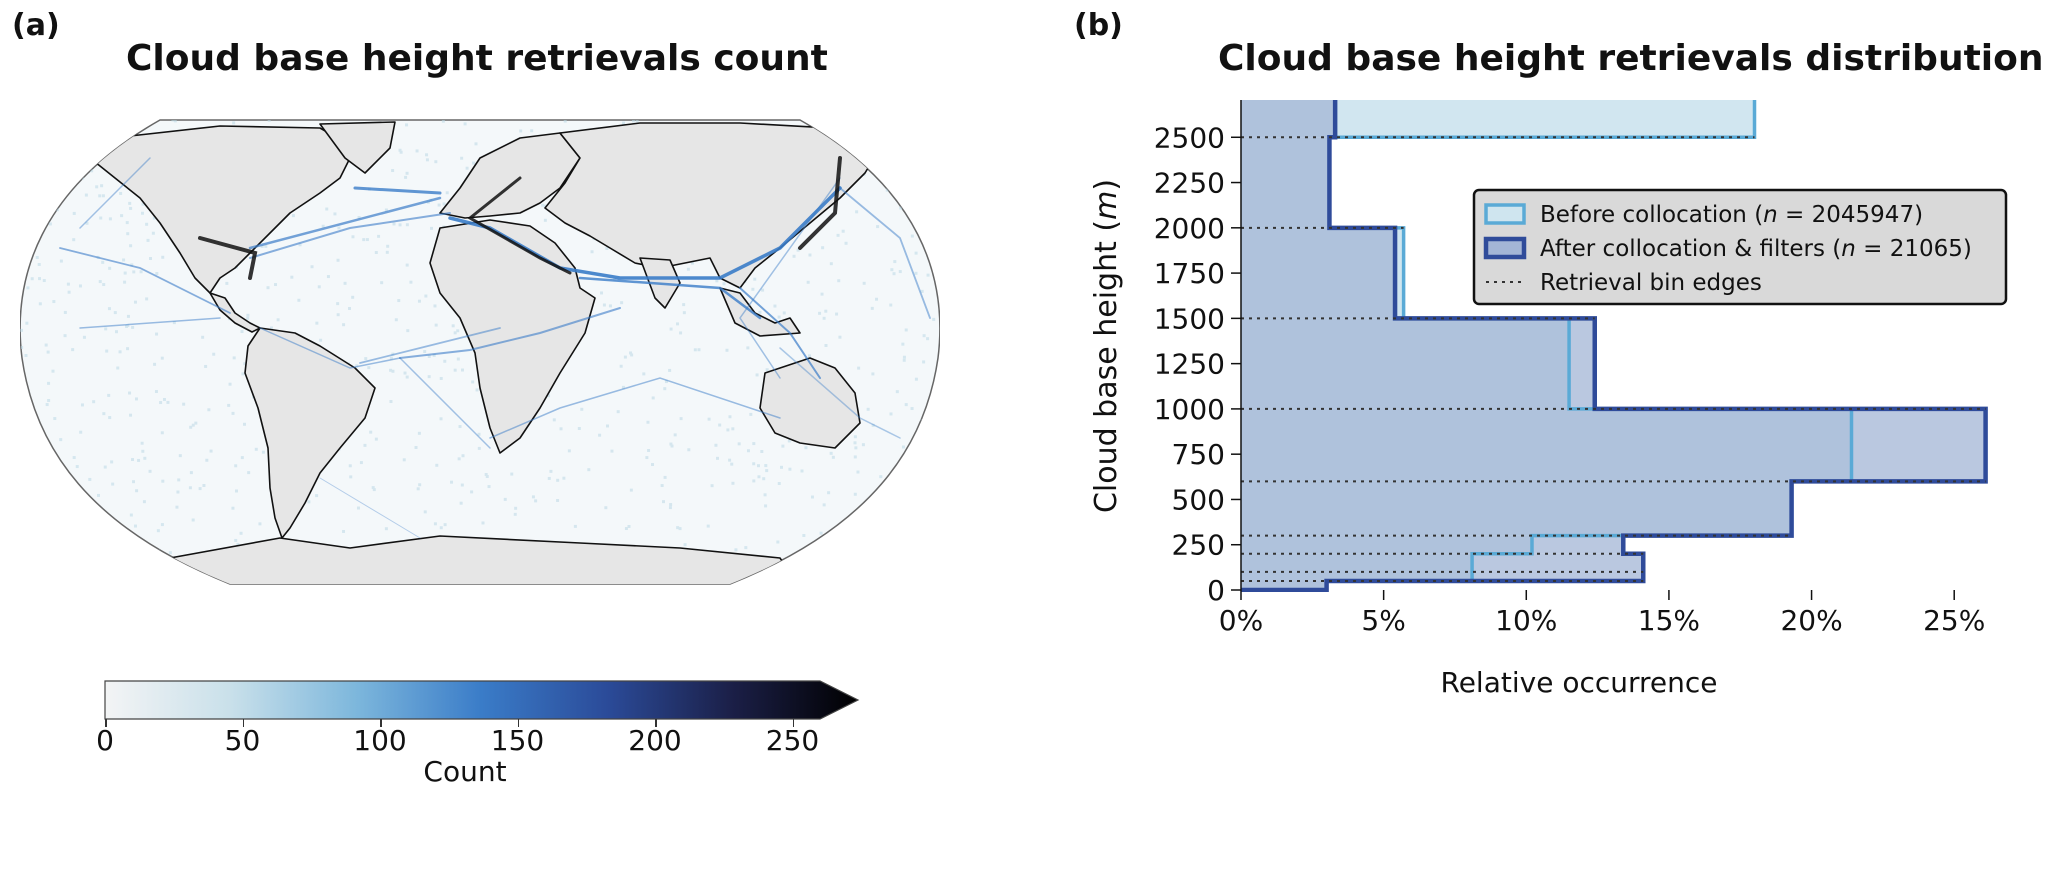 This screenshot has height=889, width=2067. Describe the element at coordinates (656, 723) in the screenshot. I see `colorbar-tick-mark` at that location.